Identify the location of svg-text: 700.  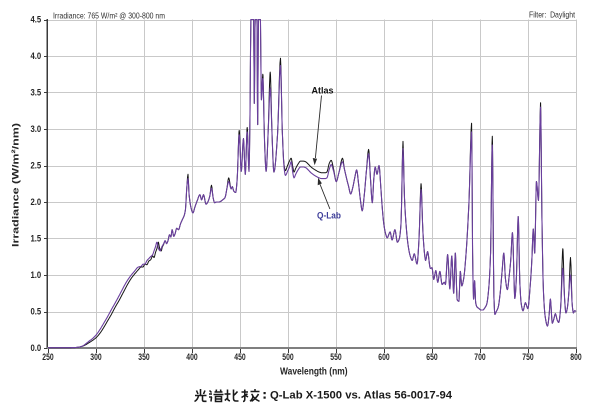
(479, 357).